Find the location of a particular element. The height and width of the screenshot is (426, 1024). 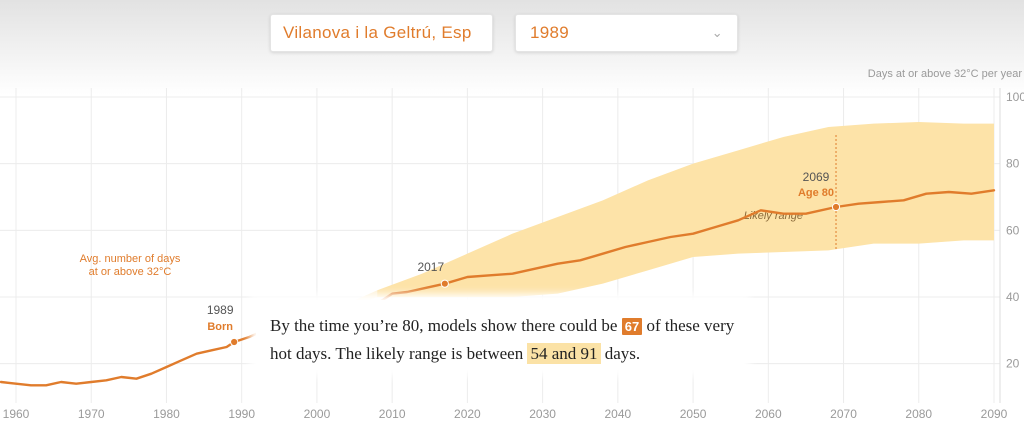

x-tick-label: 2090 is located at coordinates (994, 414).